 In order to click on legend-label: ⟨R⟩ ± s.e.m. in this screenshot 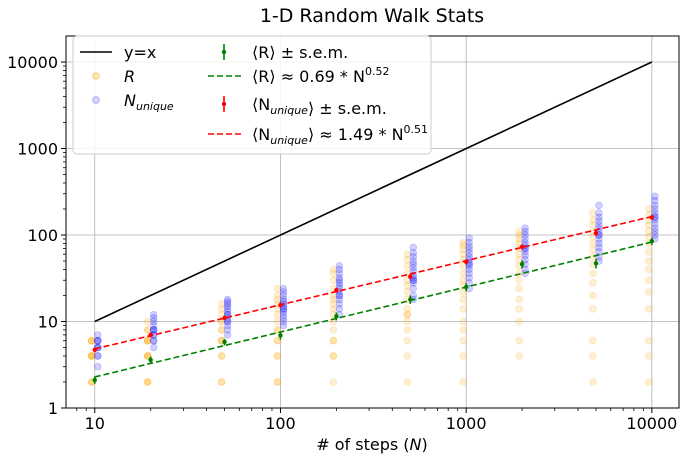, I will do `click(300, 52)`.